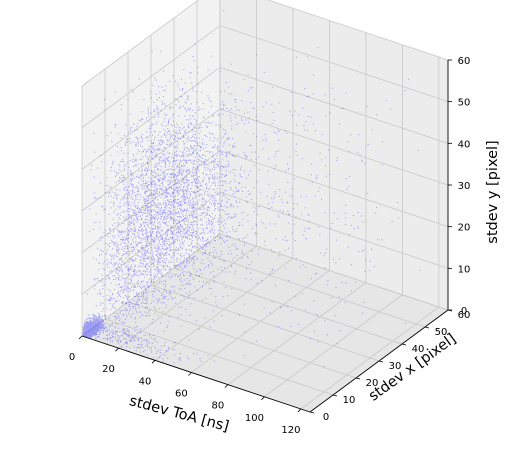 The width and height of the screenshot is (516, 449). I want to click on x-tick-label: 60, so click(181, 394).